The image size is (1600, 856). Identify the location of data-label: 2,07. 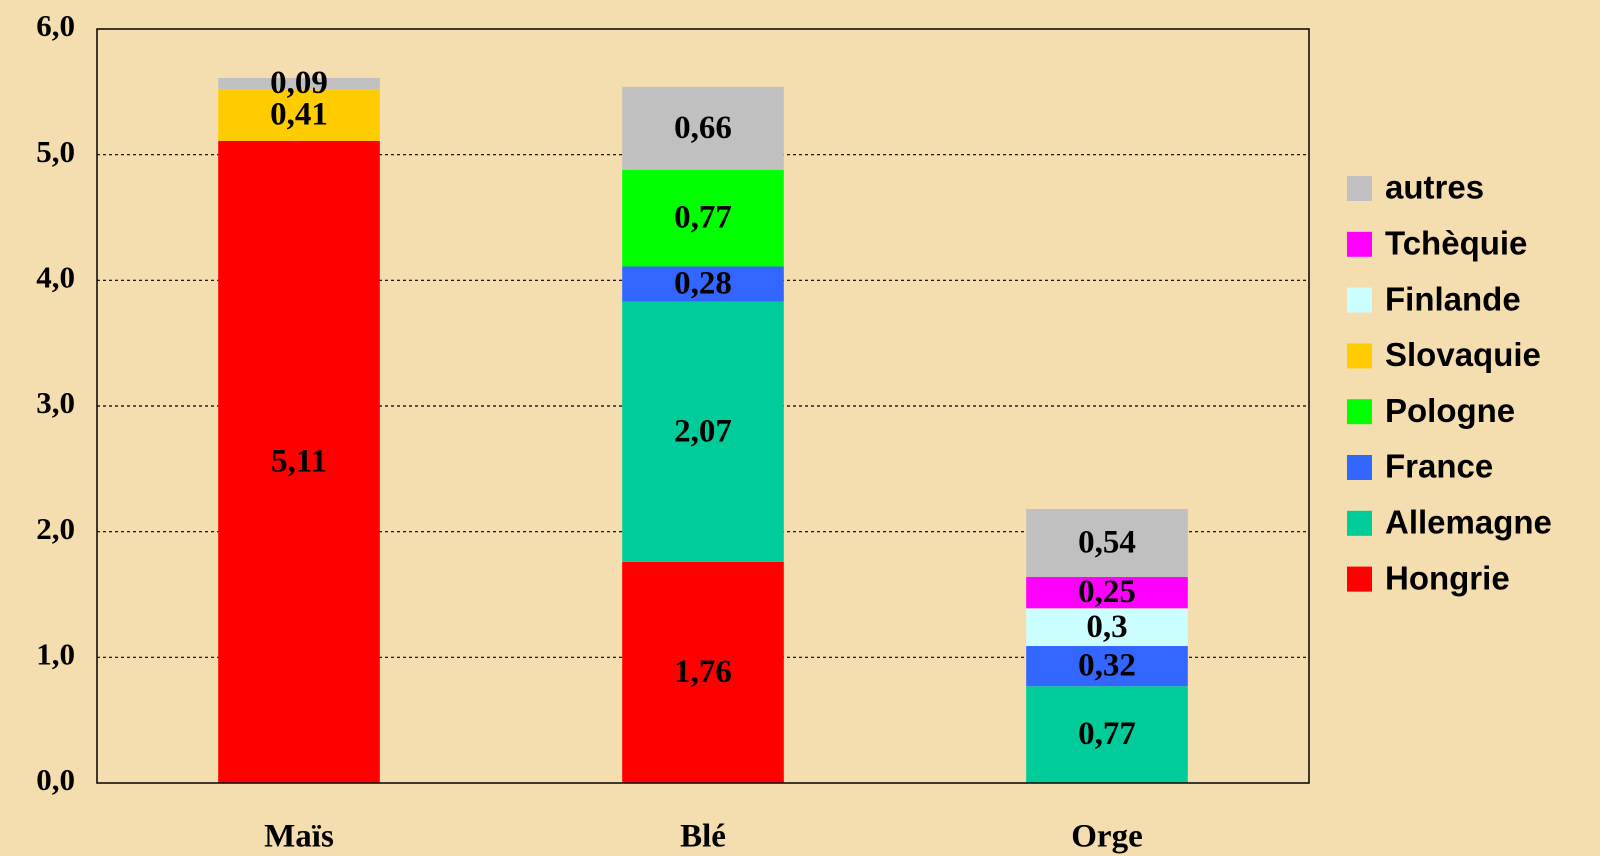
(703, 431).